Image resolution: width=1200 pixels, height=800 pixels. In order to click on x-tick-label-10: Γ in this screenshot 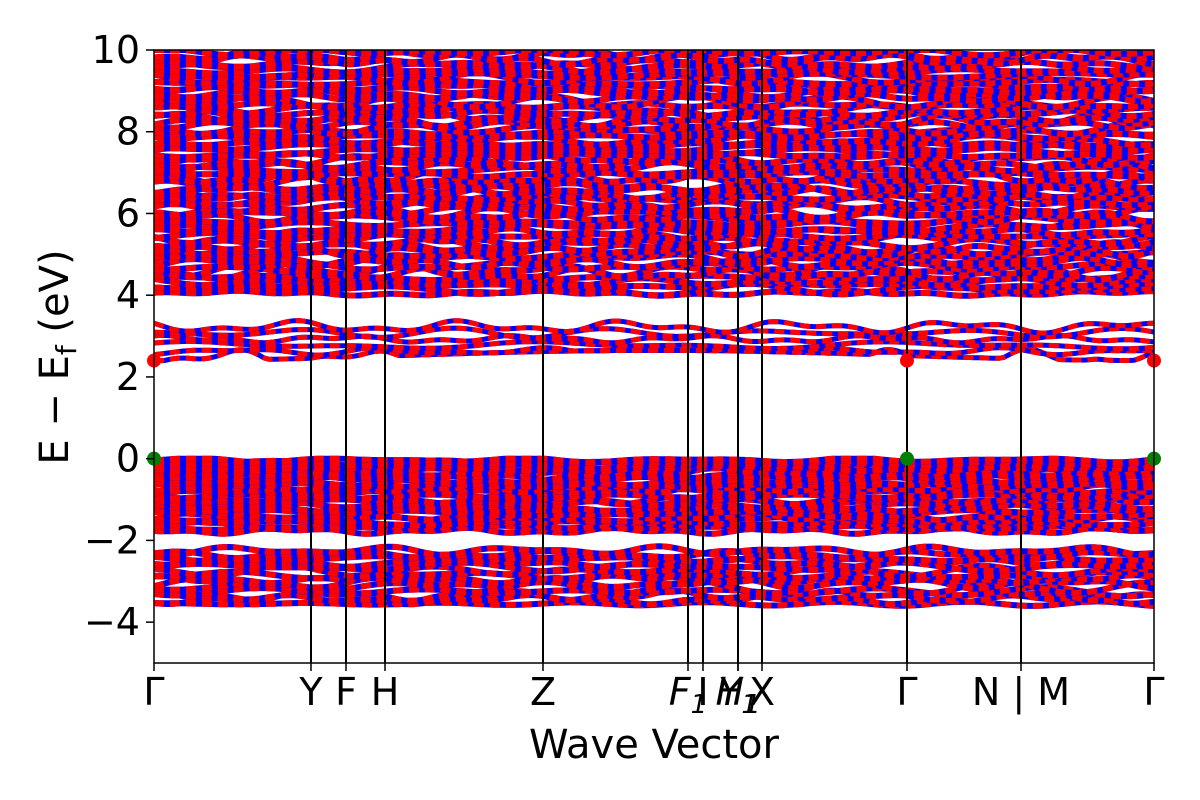, I will do `click(906, 692)`.